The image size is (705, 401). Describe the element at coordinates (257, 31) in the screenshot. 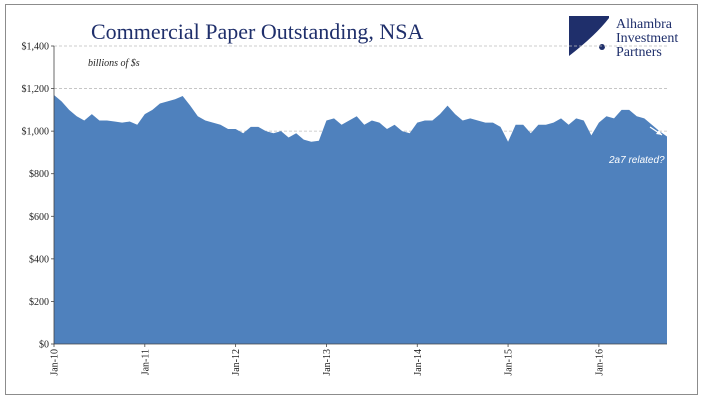

I see `chart-title: Commercial Paper Outstanding, NSA` at that location.